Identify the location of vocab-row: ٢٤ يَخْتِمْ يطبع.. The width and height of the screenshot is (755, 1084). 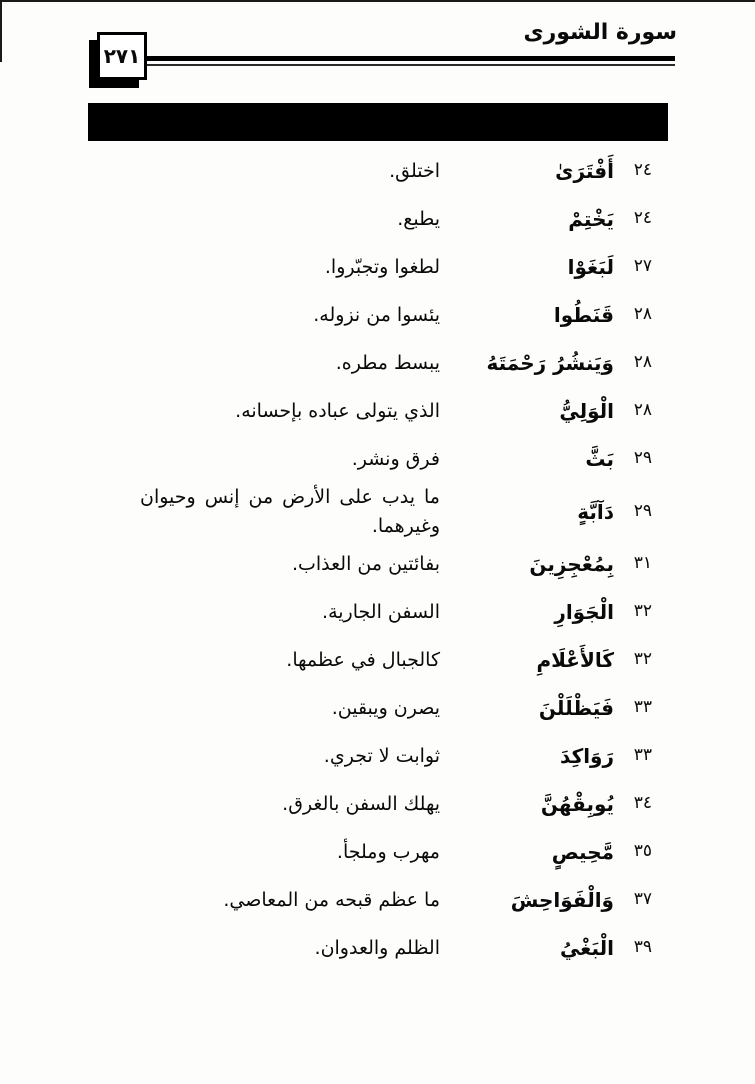
(373, 219).